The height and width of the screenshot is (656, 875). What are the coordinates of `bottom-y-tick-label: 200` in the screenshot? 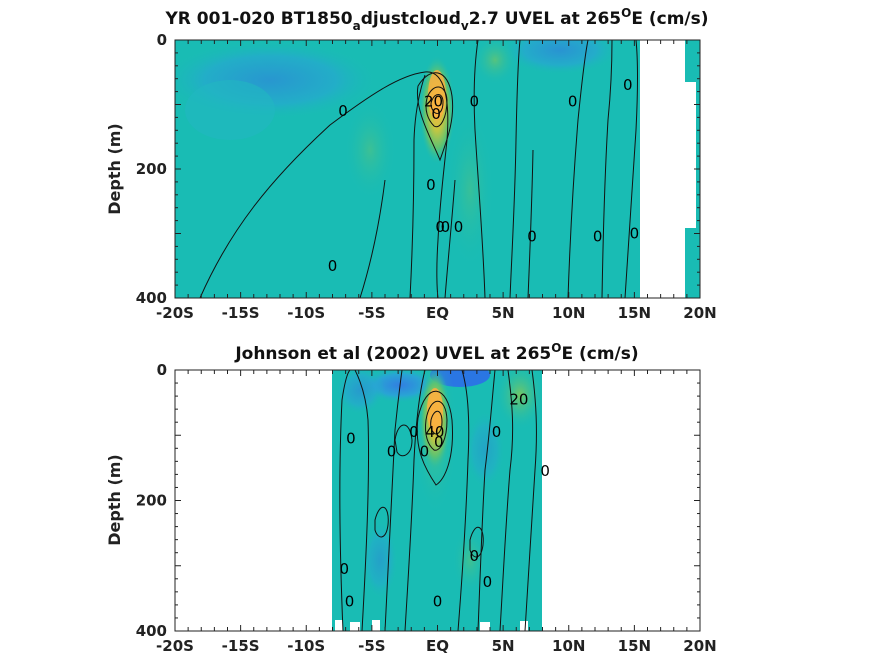 It's located at (151, 501).